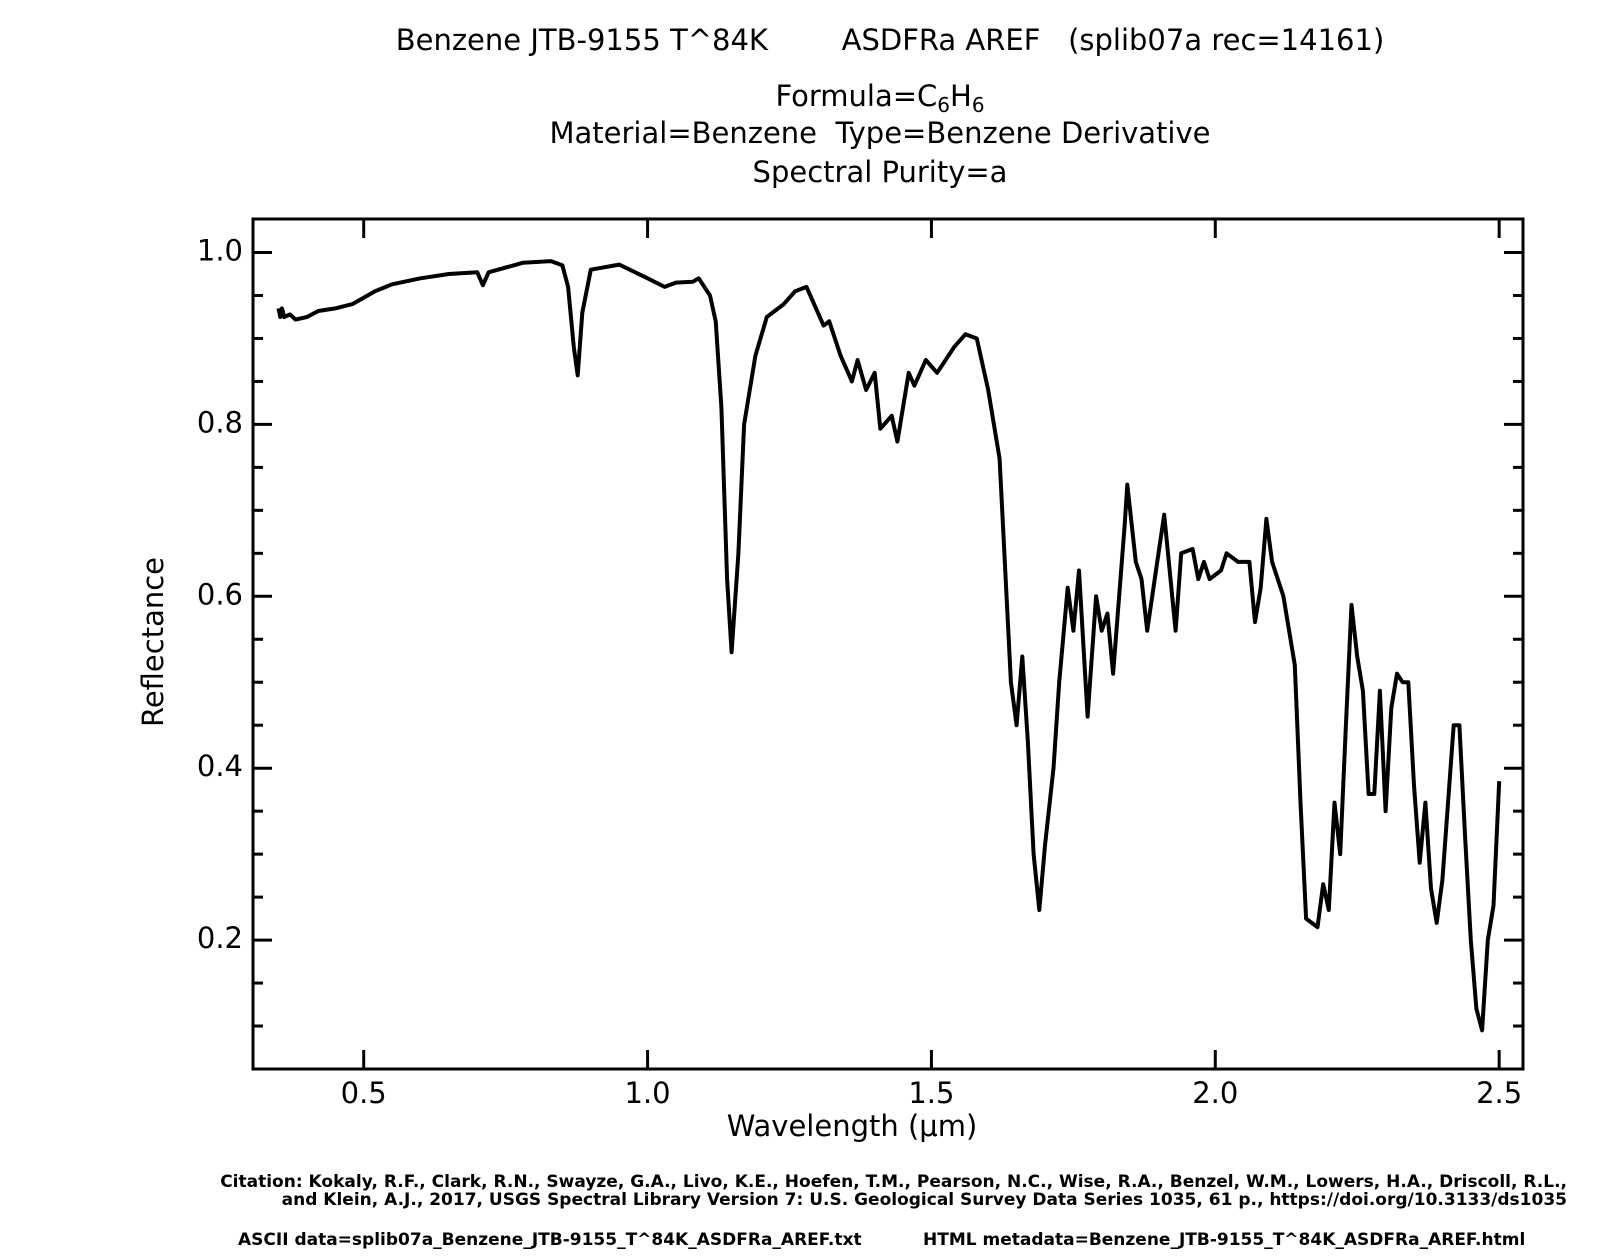  I want to click on formula: Formula=C6H6, so click(879, 98).